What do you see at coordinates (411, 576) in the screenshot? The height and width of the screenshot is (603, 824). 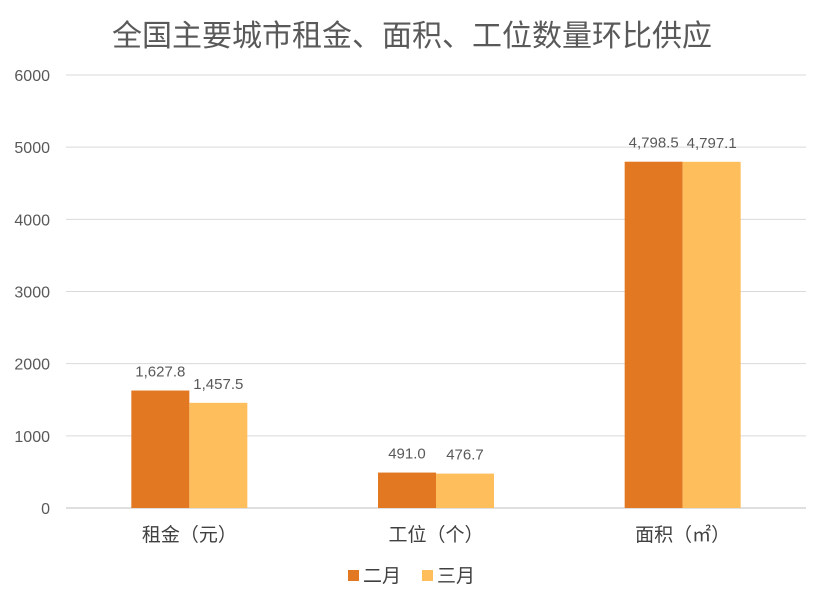 I see `legend: 二月 三月` at bounding box center [411, 576].